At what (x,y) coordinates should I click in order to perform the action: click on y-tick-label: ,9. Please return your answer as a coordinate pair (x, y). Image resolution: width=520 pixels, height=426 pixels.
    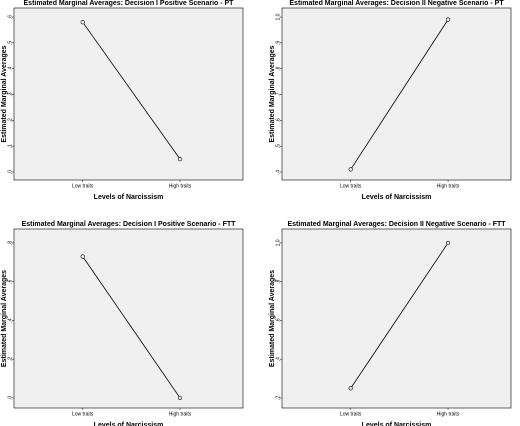
    Looking at the image, I should click on (278, 43).